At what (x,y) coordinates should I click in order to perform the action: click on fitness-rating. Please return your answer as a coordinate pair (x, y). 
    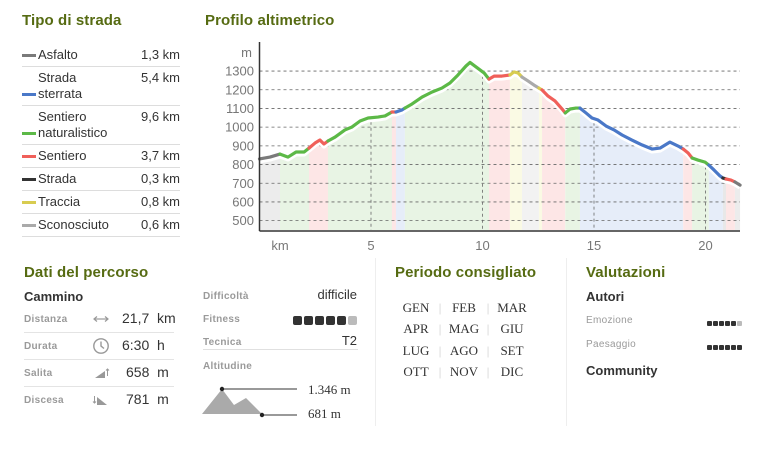
    Looking at the image, I should click on (324, 320).